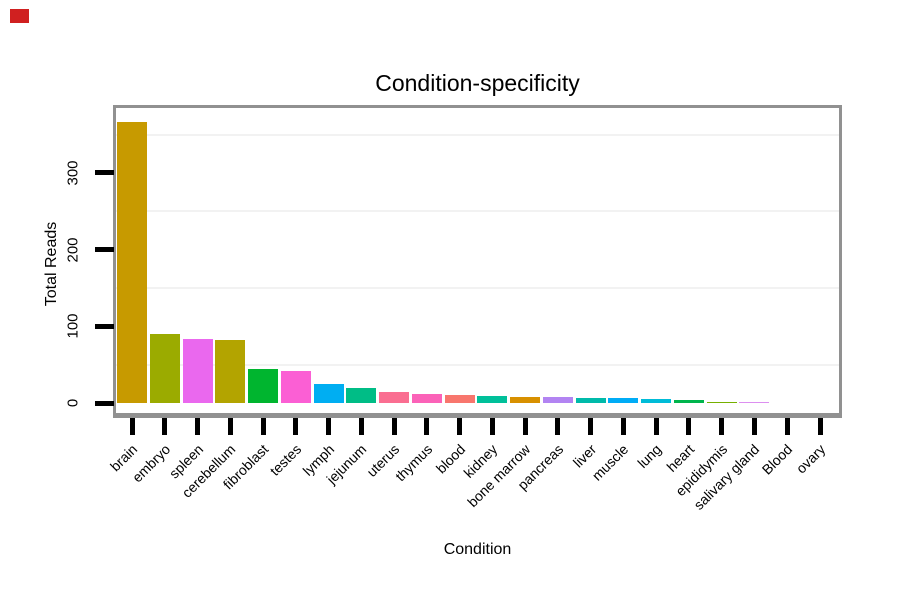  I want to click on bar-lung, so click(656, 401).